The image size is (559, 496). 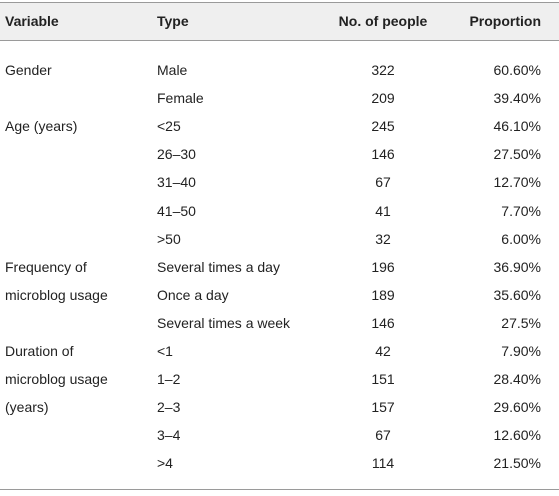 What do you see at coordinates (169, 126) in the screenshot?
I see `cell-type: <25` at bounding box center [169, 126].